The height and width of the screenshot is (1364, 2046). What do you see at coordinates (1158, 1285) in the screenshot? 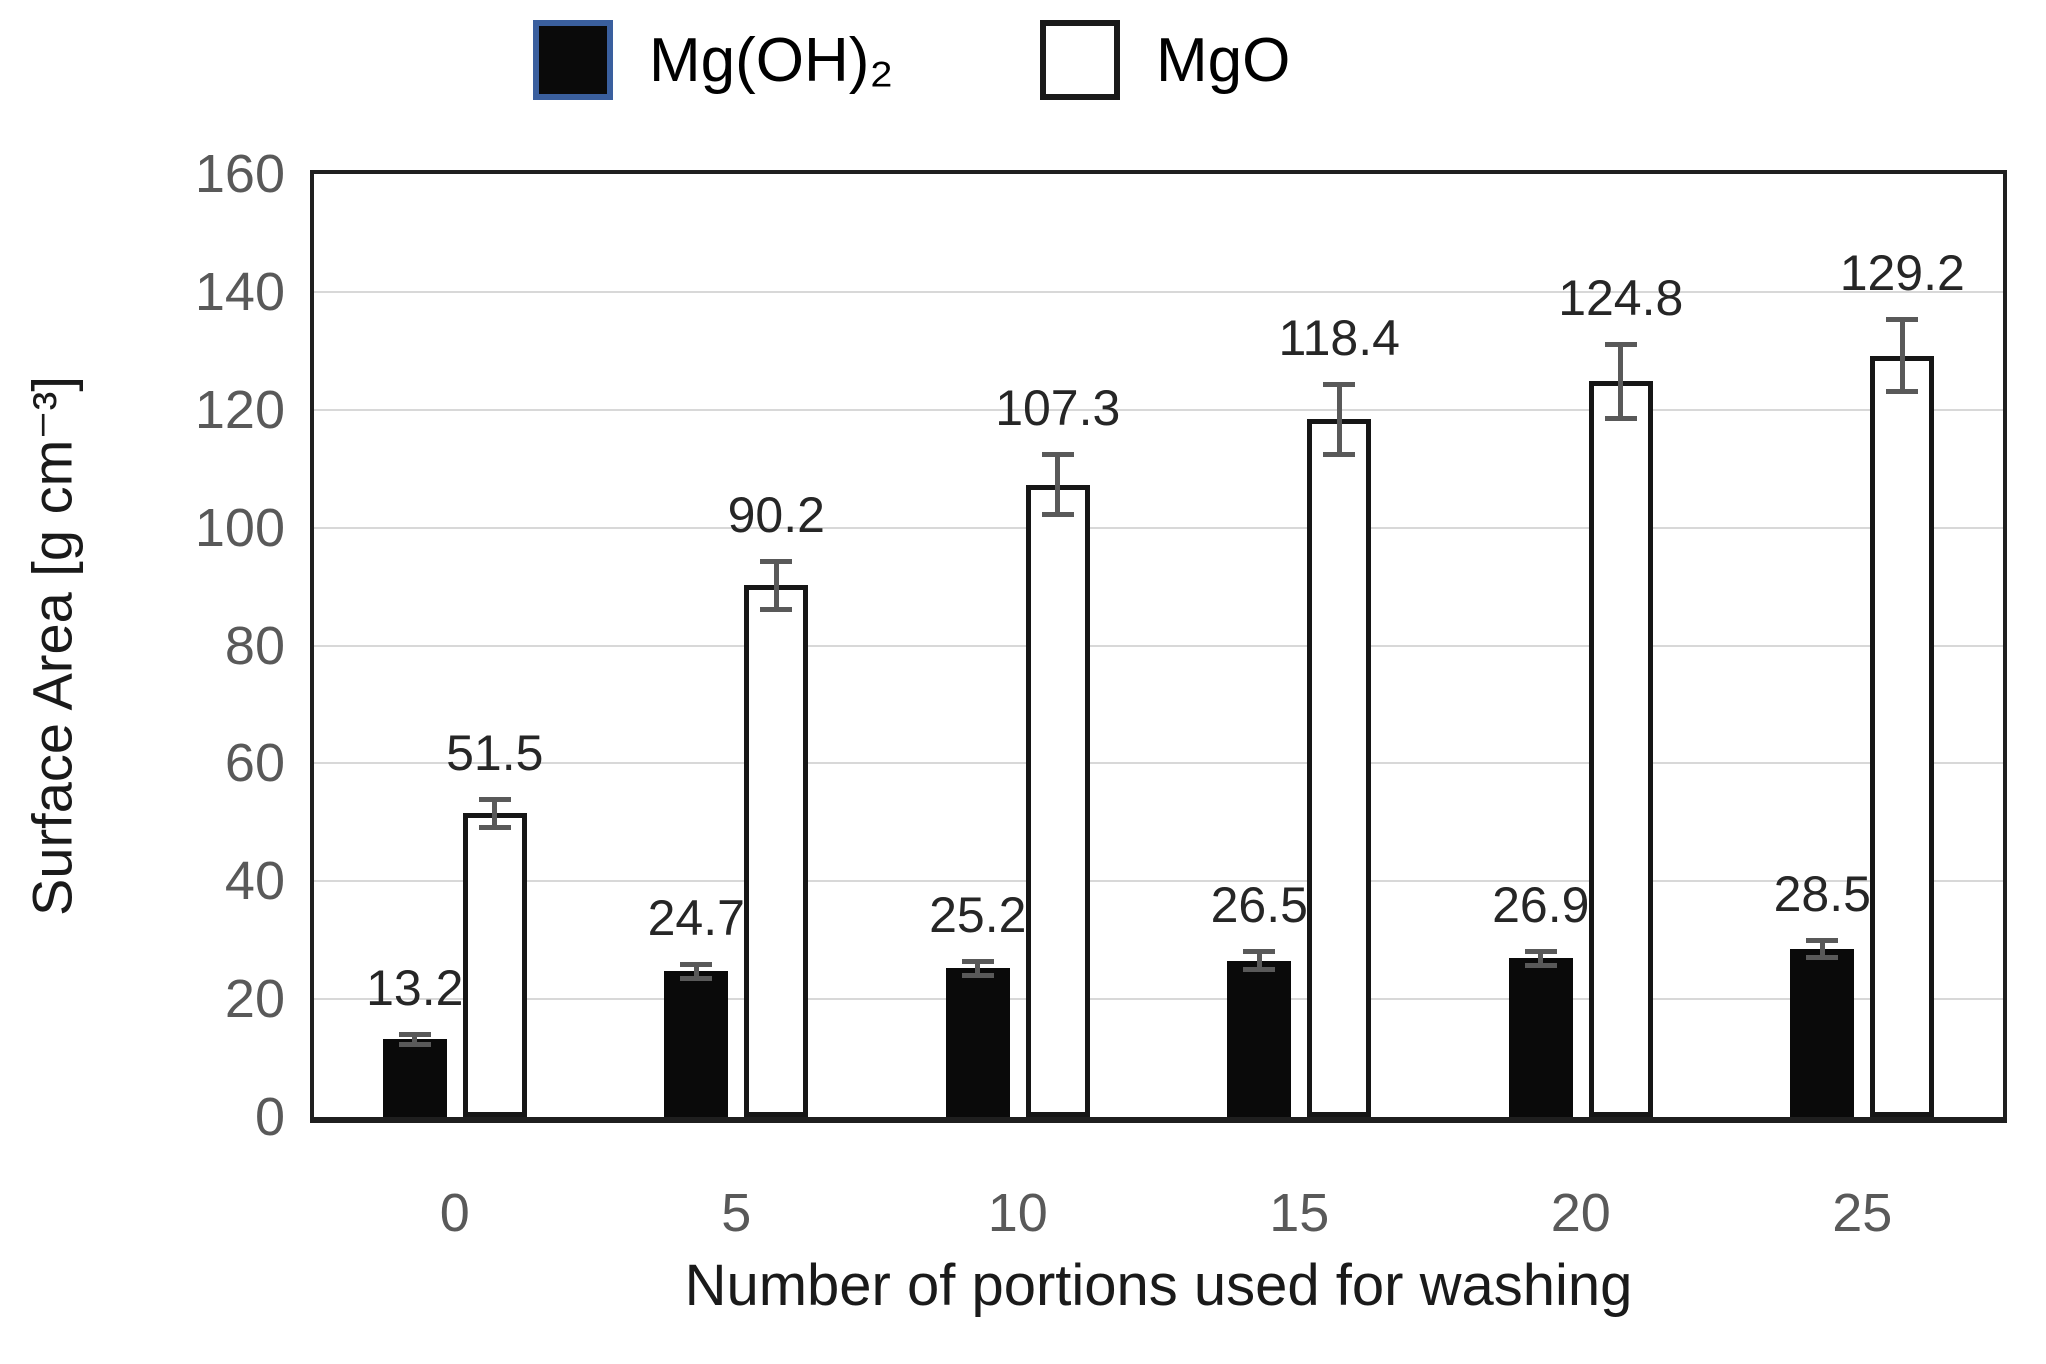
I see `x-axis-title: Number of portions used for washing` at bounding box center [1158, 1285].